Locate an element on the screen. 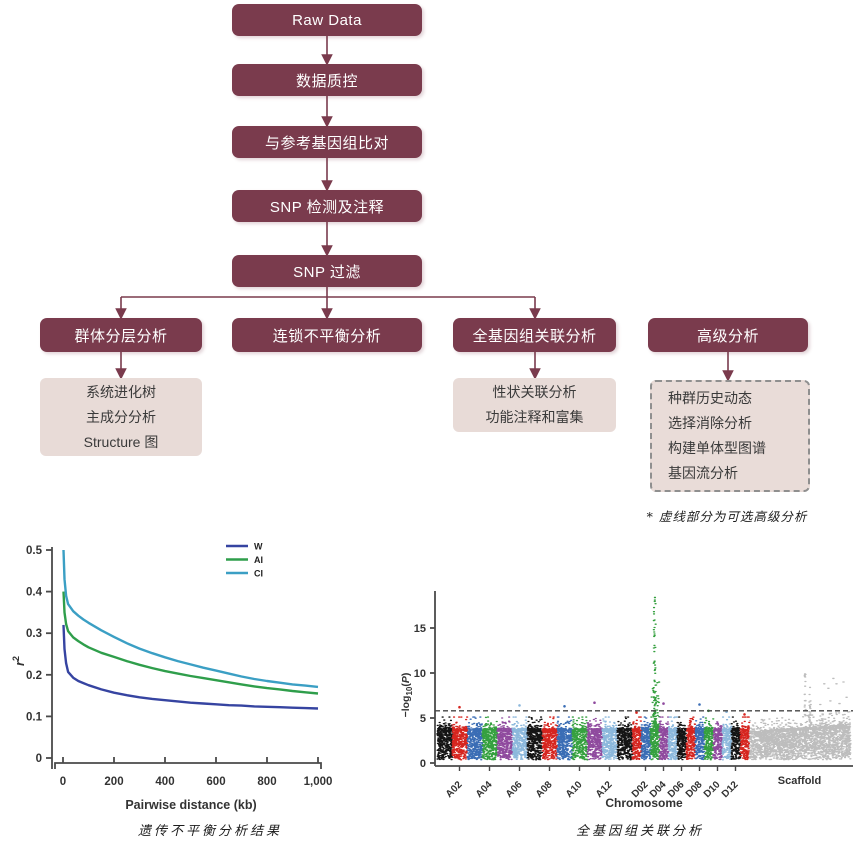 This screenshot has width=865, height=849. svg-text: 1,000 is located at coordinates (318, 782).